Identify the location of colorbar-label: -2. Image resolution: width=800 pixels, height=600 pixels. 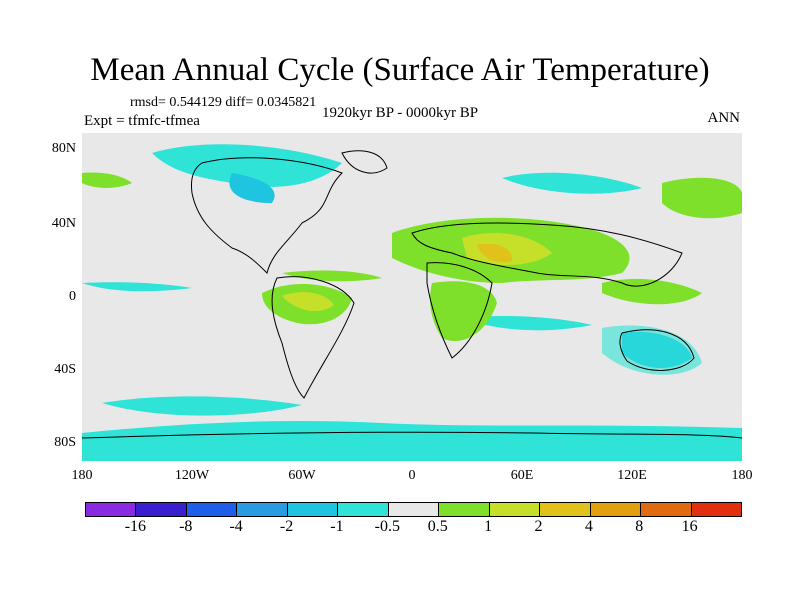
(286, 526).